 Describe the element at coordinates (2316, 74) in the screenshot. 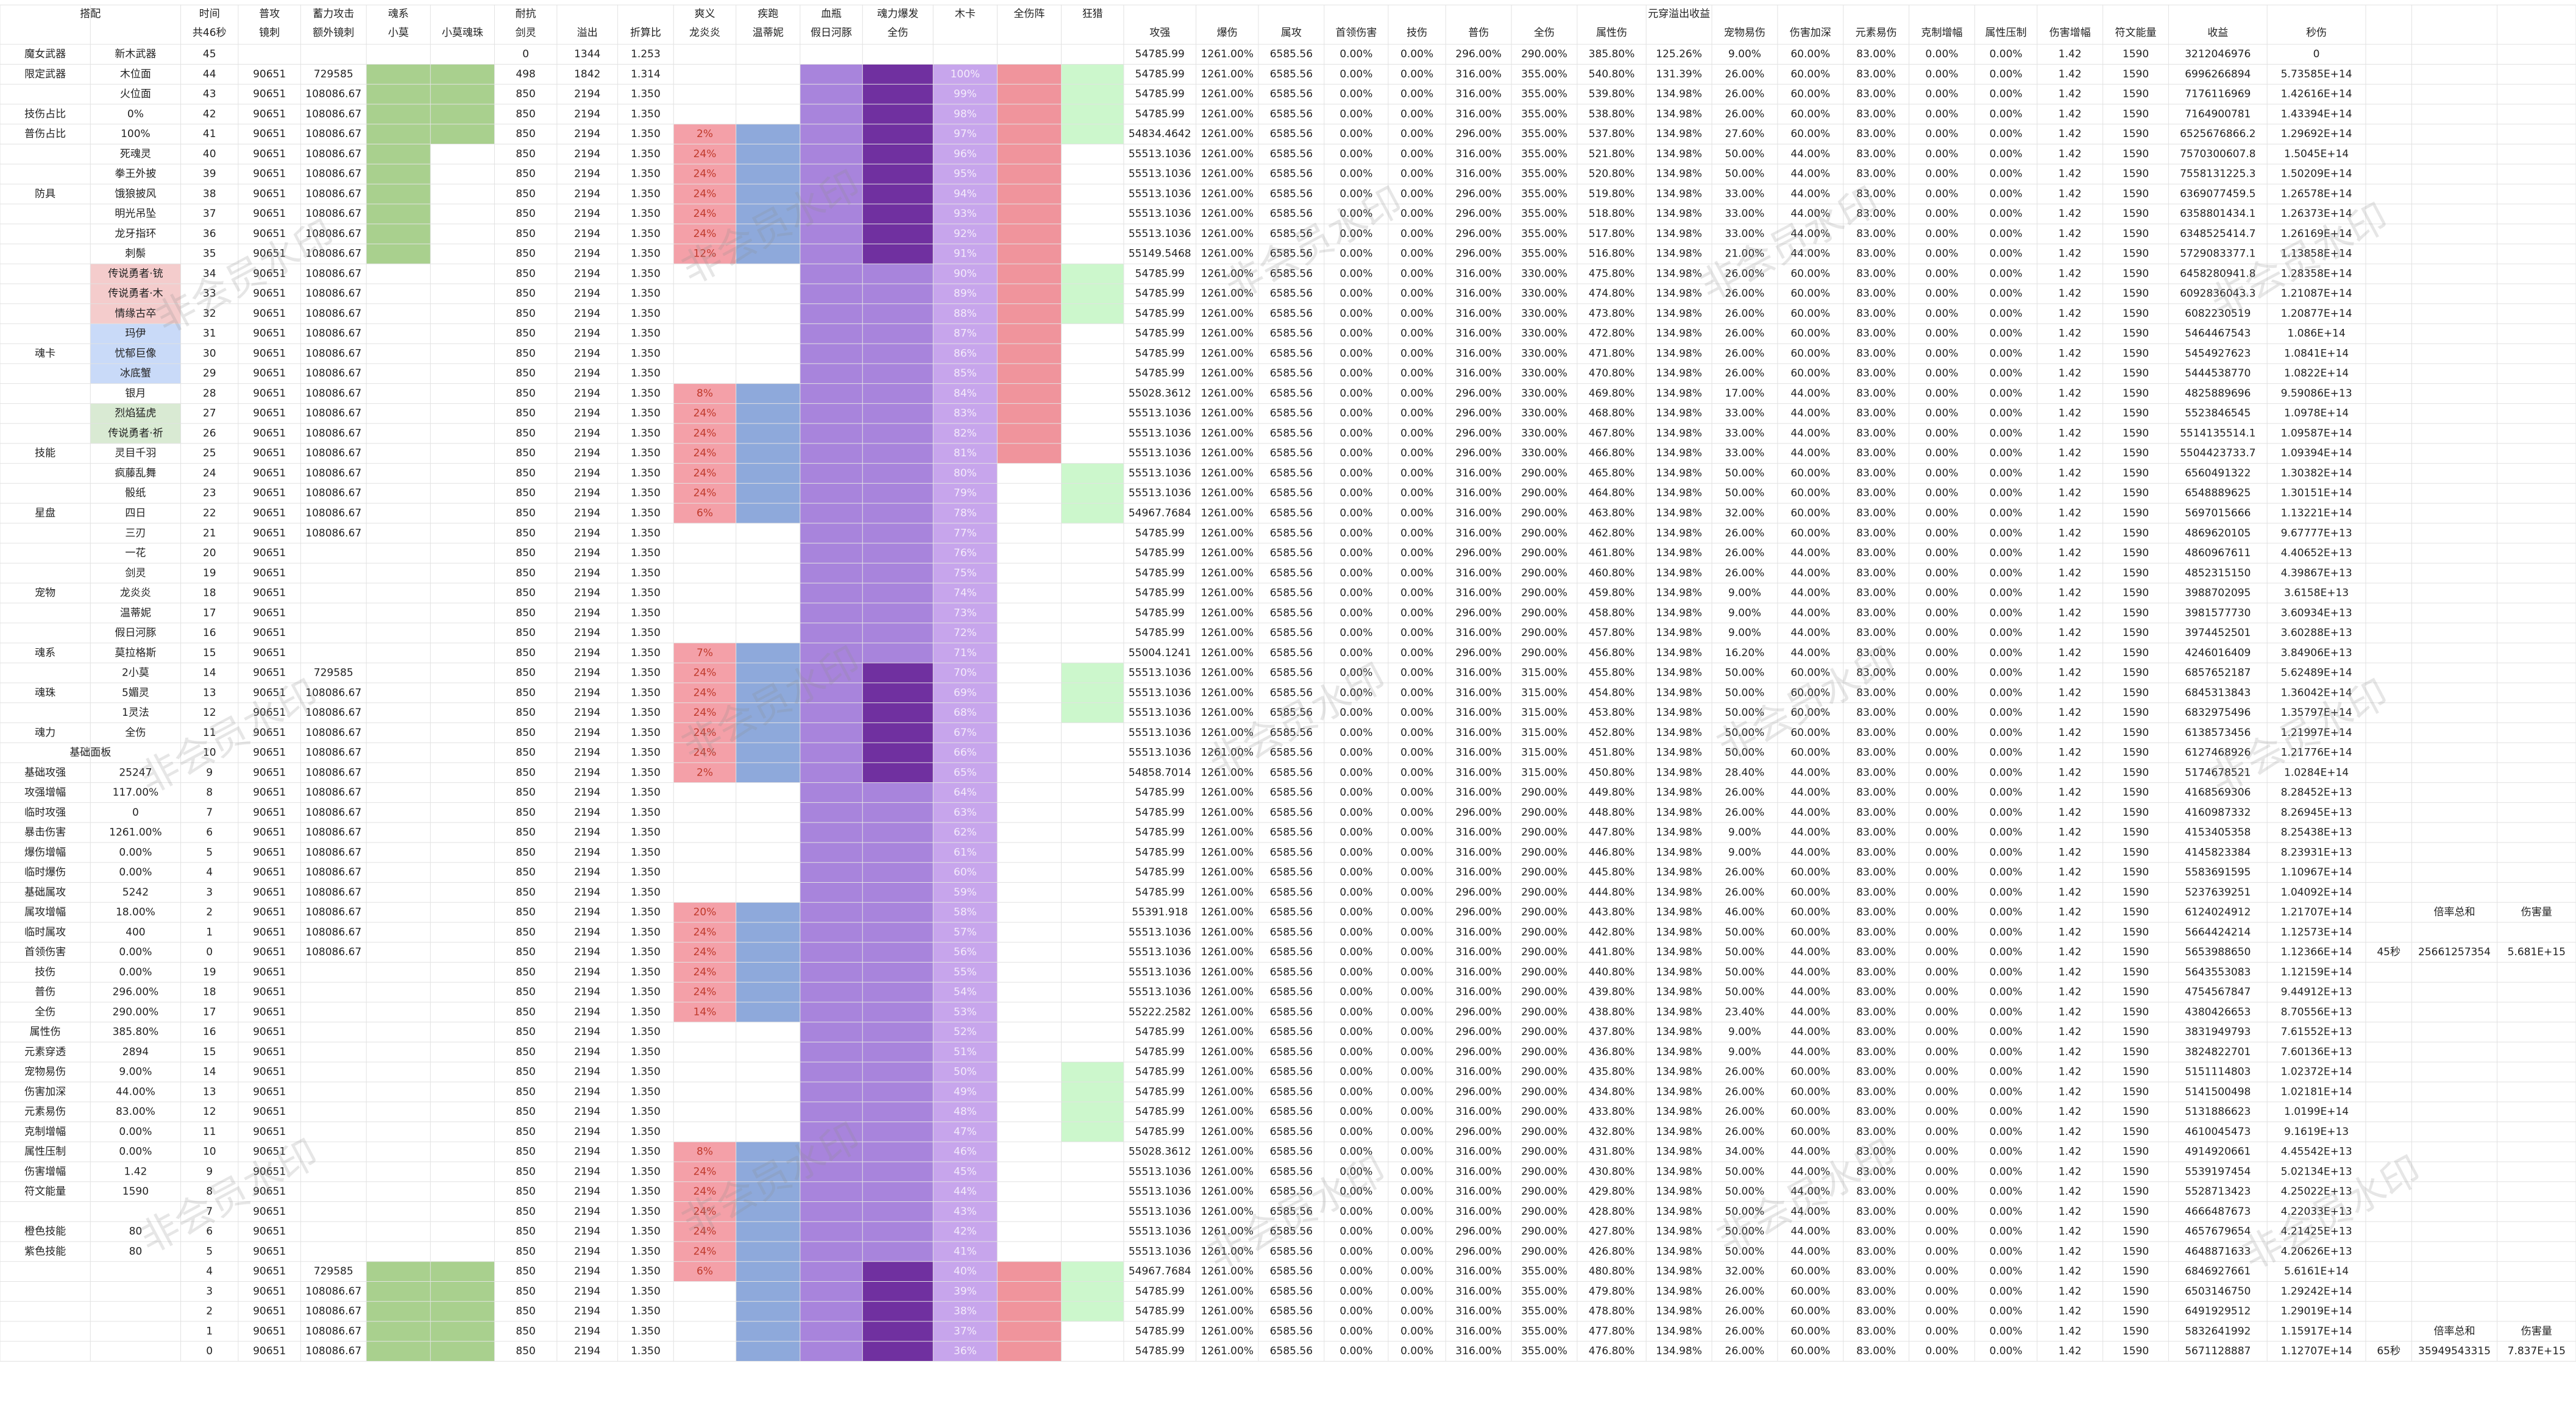

I see `table-cell: 5.73585E+14` at that location.